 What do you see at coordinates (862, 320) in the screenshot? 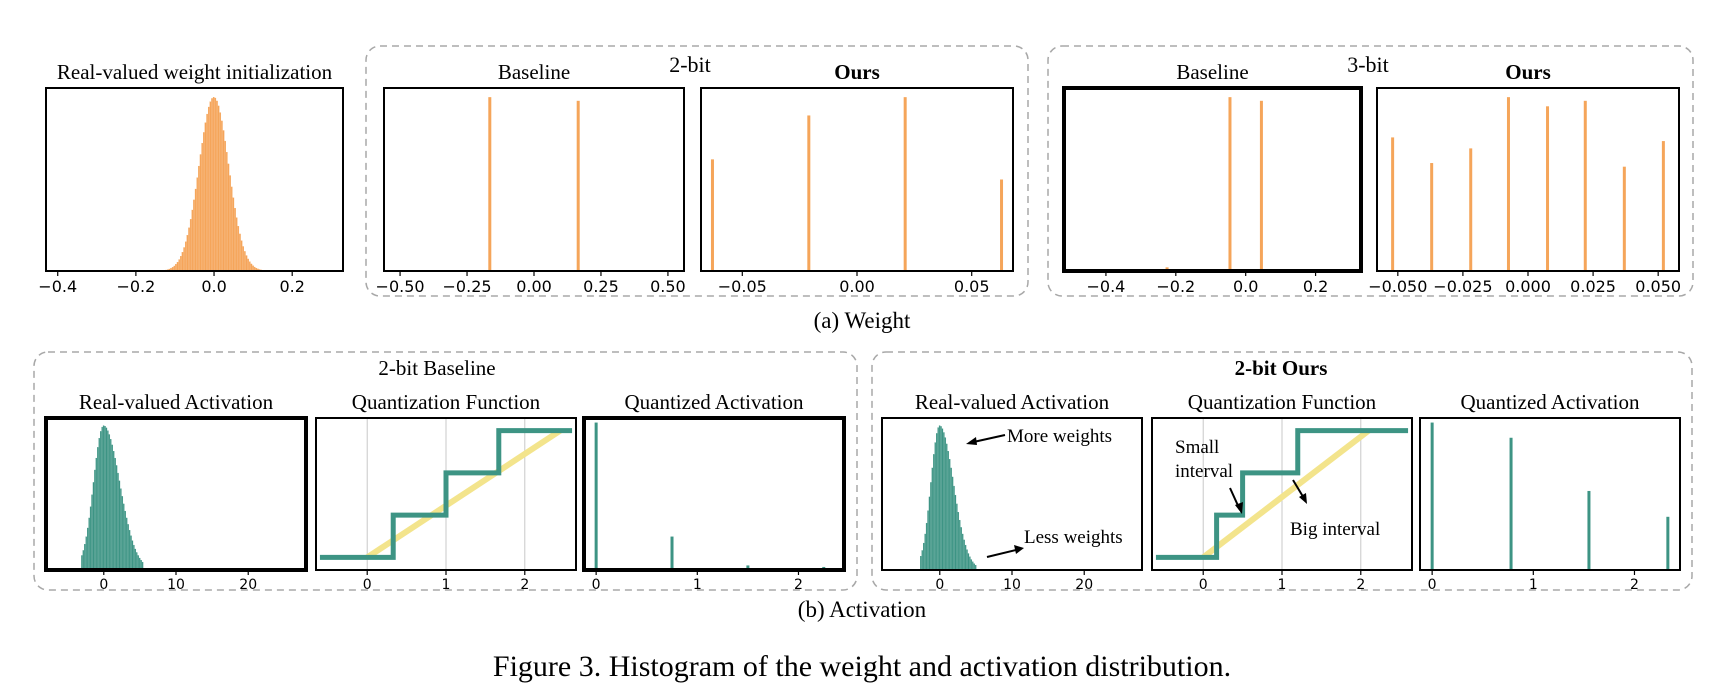
I see `weight-label: (a) Weight` at bounding box center [862, 320].